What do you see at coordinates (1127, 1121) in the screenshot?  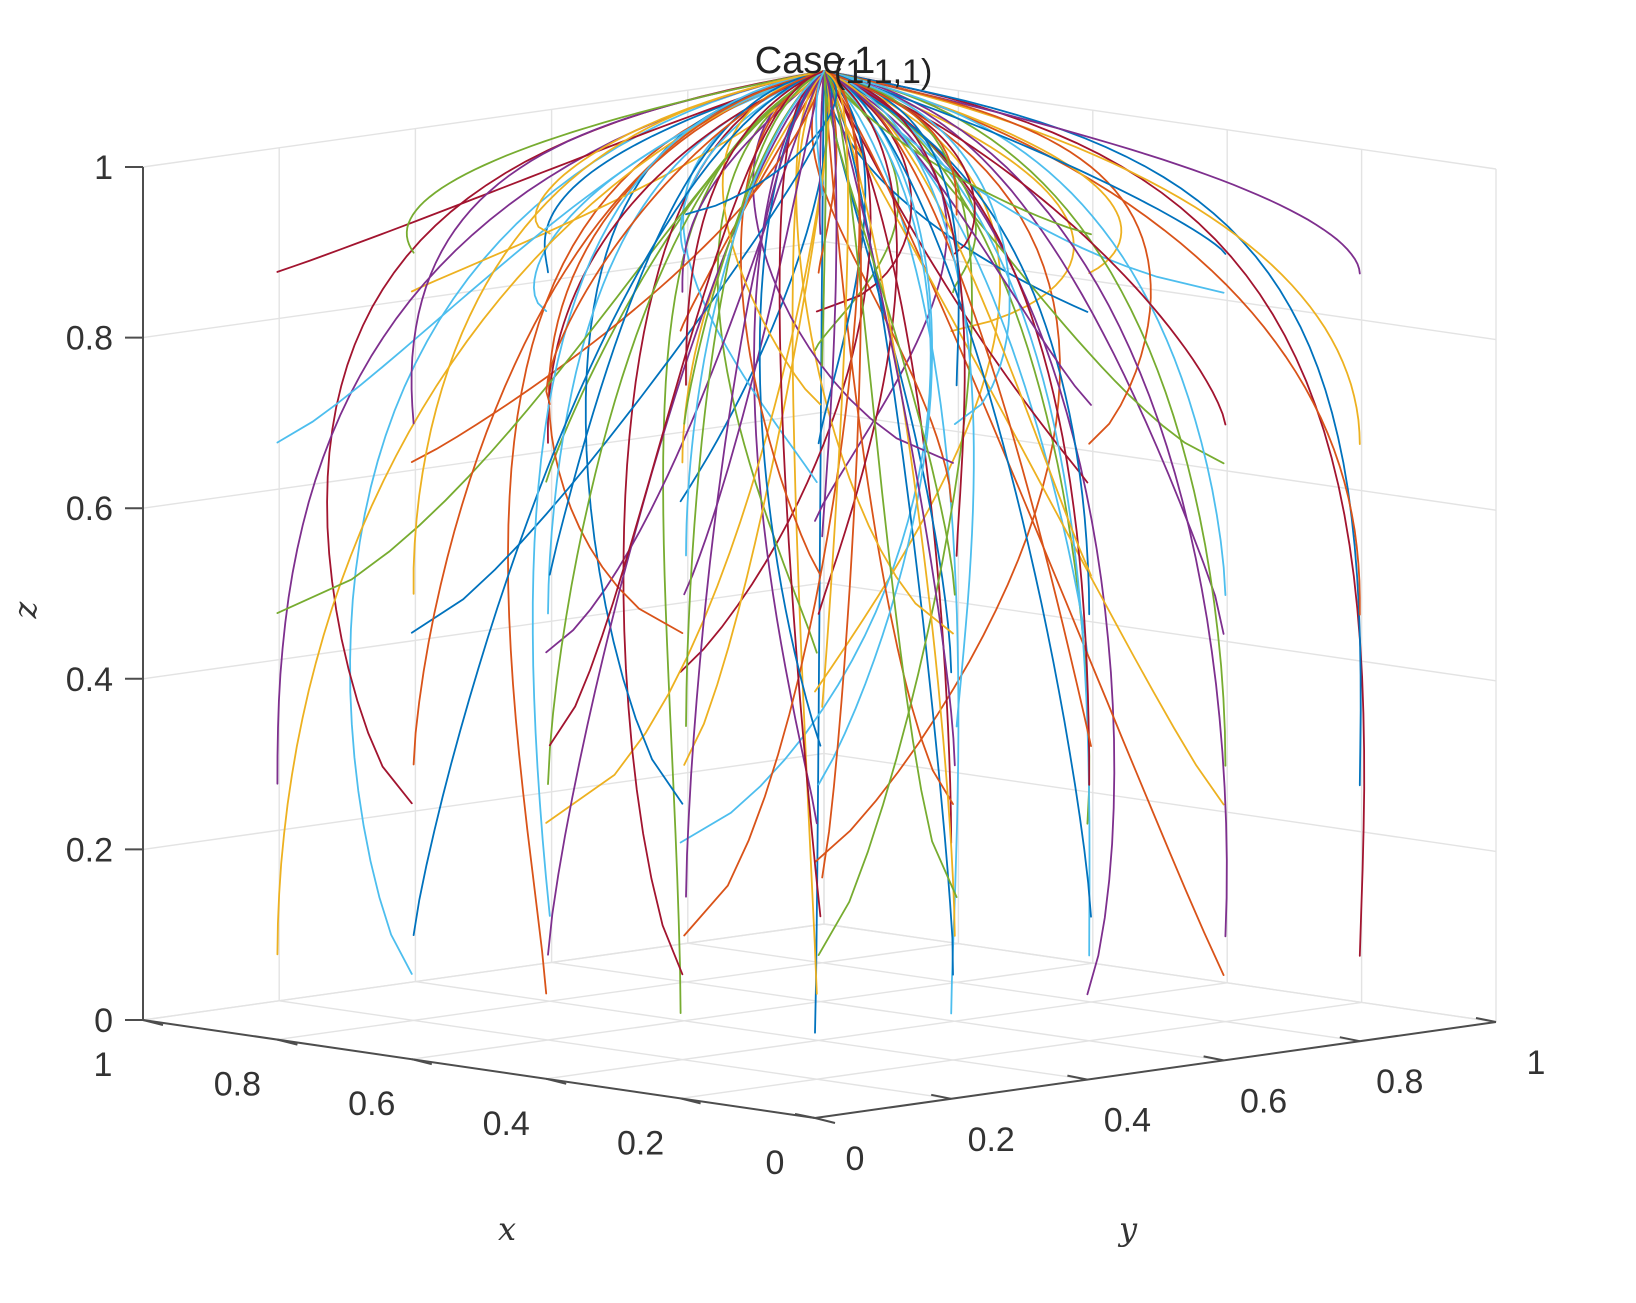 I see `y-tick-label: 0.4` at bounding box center [1127, 1121].